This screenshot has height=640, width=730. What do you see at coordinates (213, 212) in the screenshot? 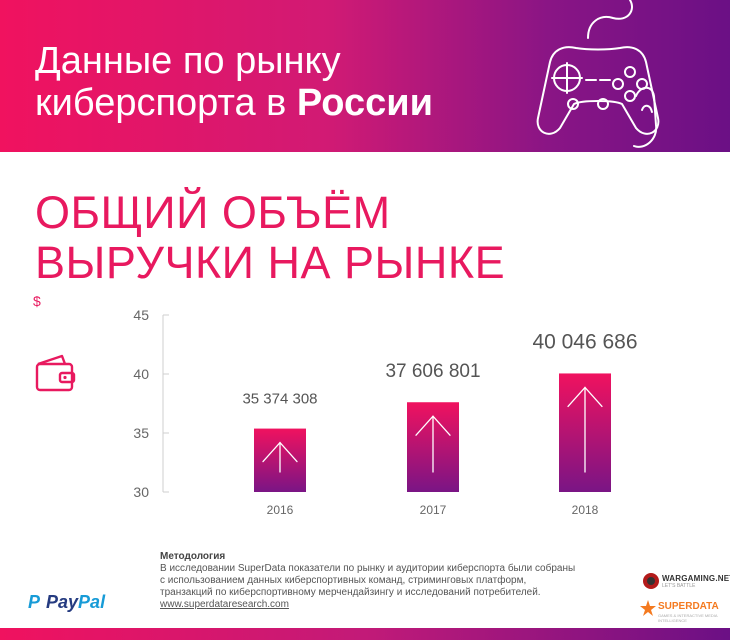
I see `chart-heading-line-1: ОБЩИЙ ОБЪЁМ` at bounding box center [213, 212].